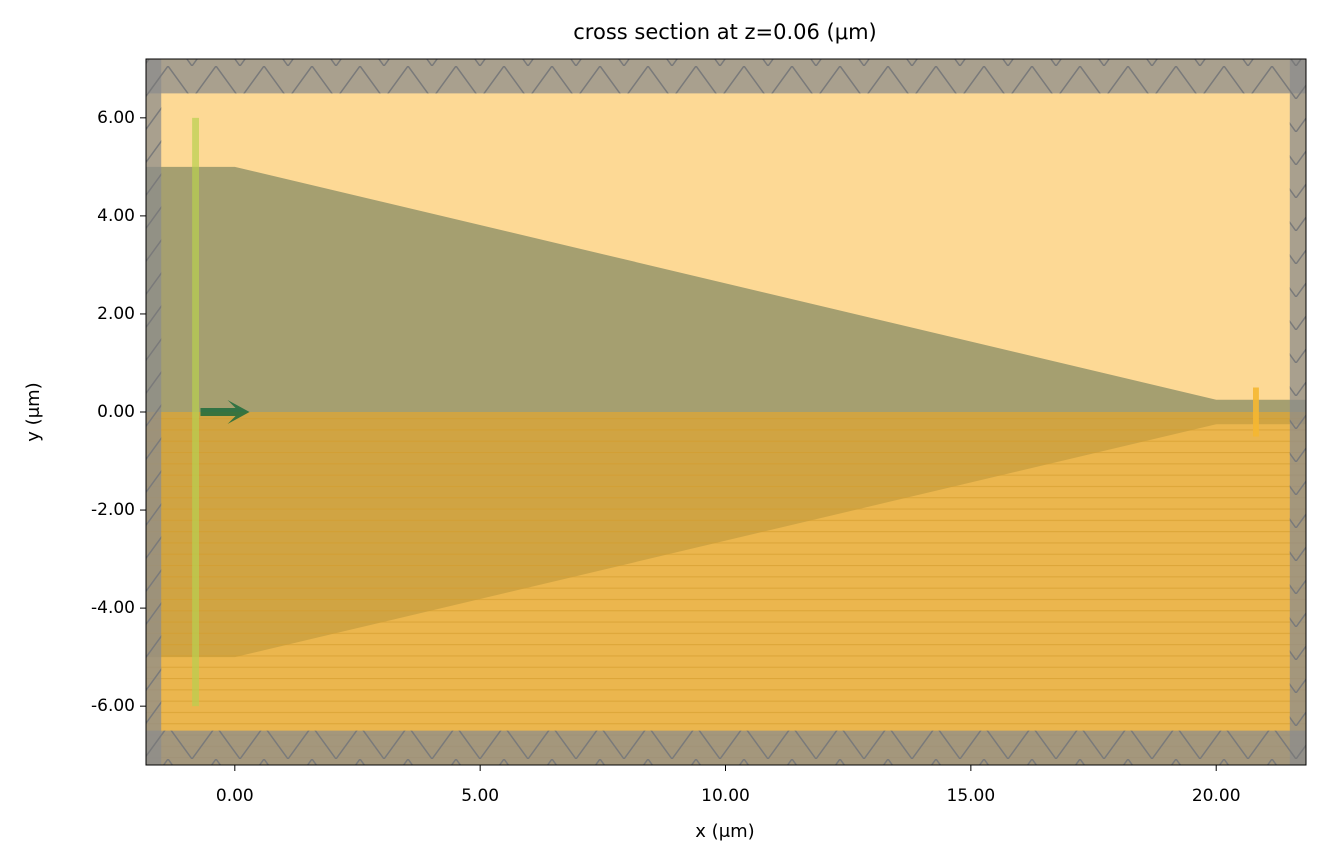 This screenshot has width=1324, height=868. I want to click on source-arrow, so click(225, 412).